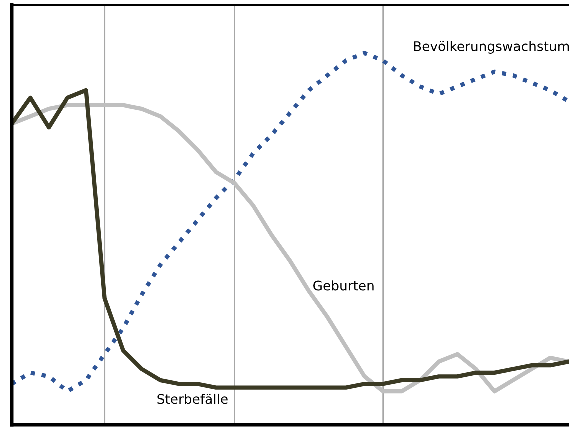 The image size is (569, 430). I want to click on series-label: Geburten, so click(344, 285).